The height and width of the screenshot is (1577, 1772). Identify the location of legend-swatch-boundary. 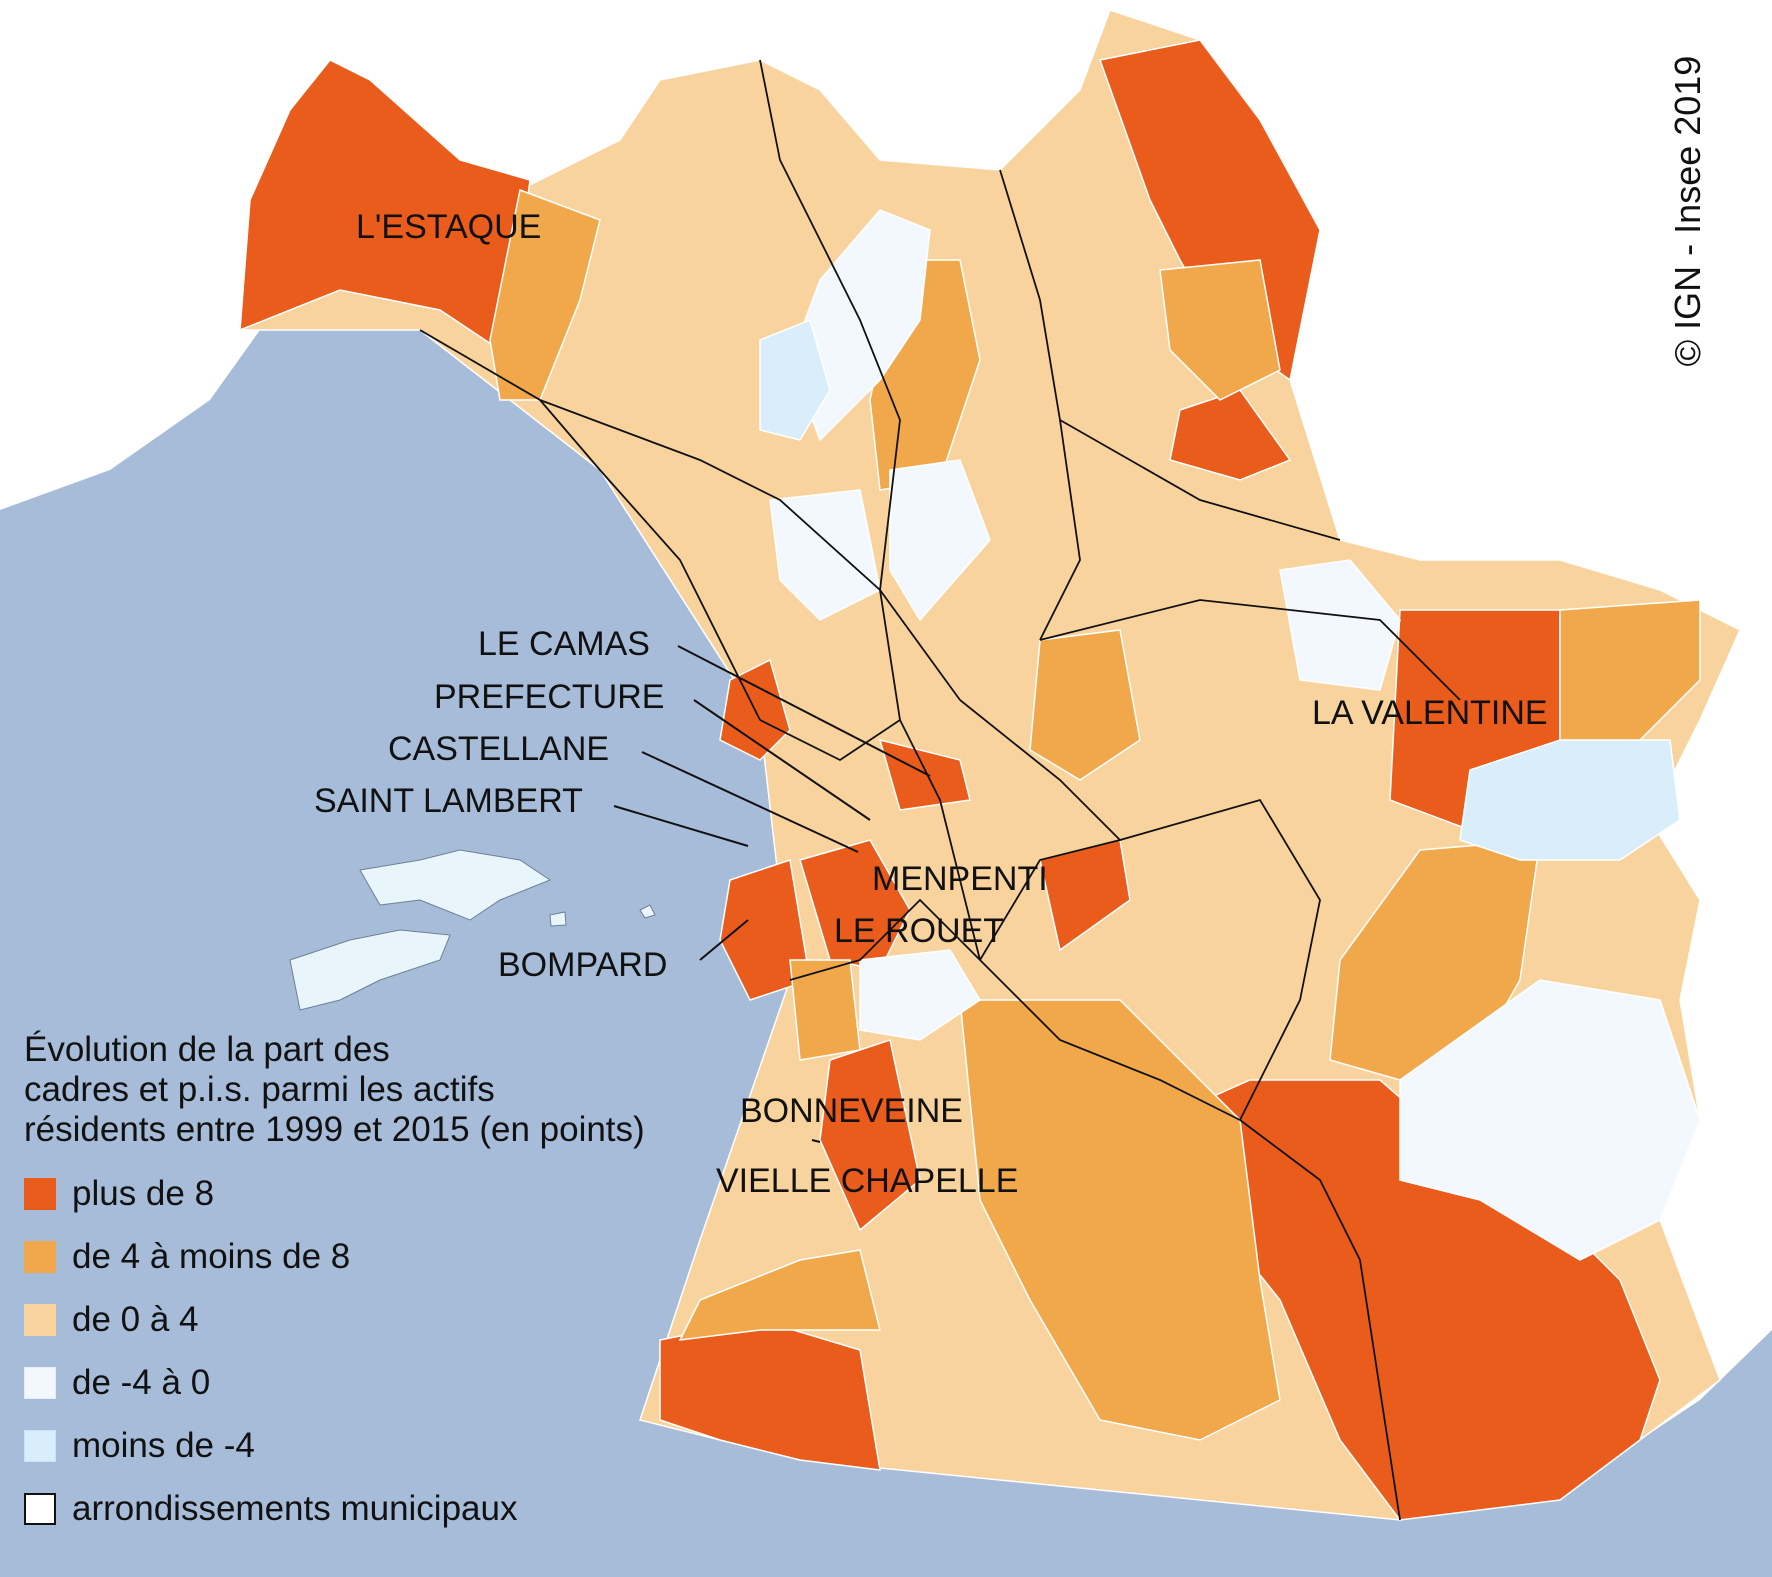
(40, 1508).